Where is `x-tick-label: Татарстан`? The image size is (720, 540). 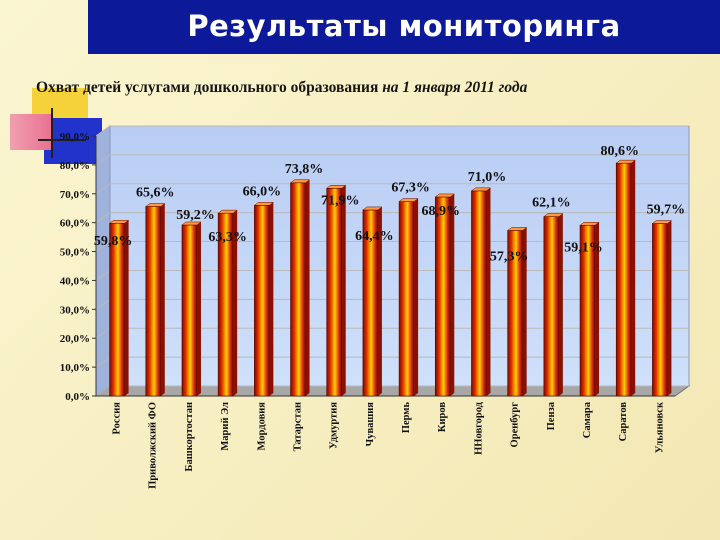
x-tick-label: Татарстан is located at coordinates (297, 426).